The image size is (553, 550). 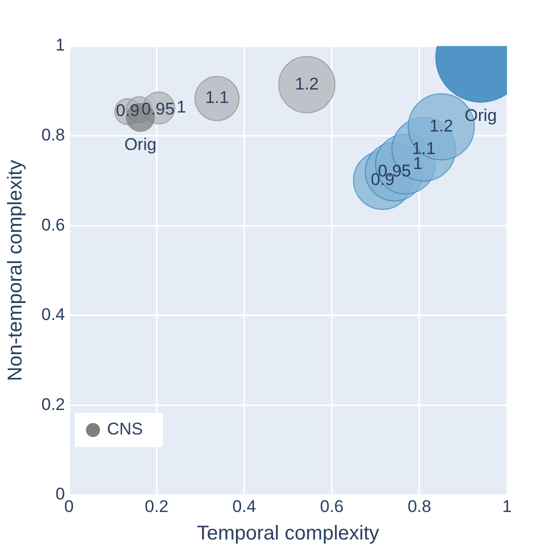 What do you see at coordinates (60, 45) in the screenshot?
I see `y-tick-label: 1` at bounding box center [60, 45].